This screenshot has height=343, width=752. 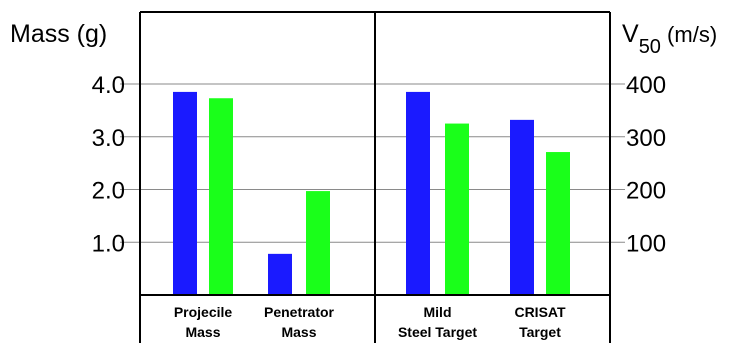 I want to click on category-label: CRISAT, so click(x=540, y=312).